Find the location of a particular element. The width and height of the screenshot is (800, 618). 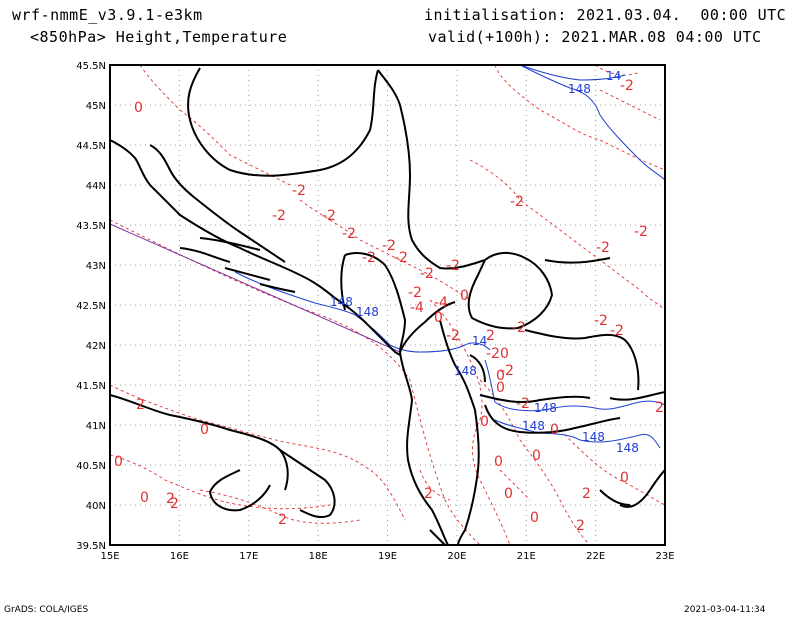

lon-tick-label: 21E is located at coordinates (526, 556).